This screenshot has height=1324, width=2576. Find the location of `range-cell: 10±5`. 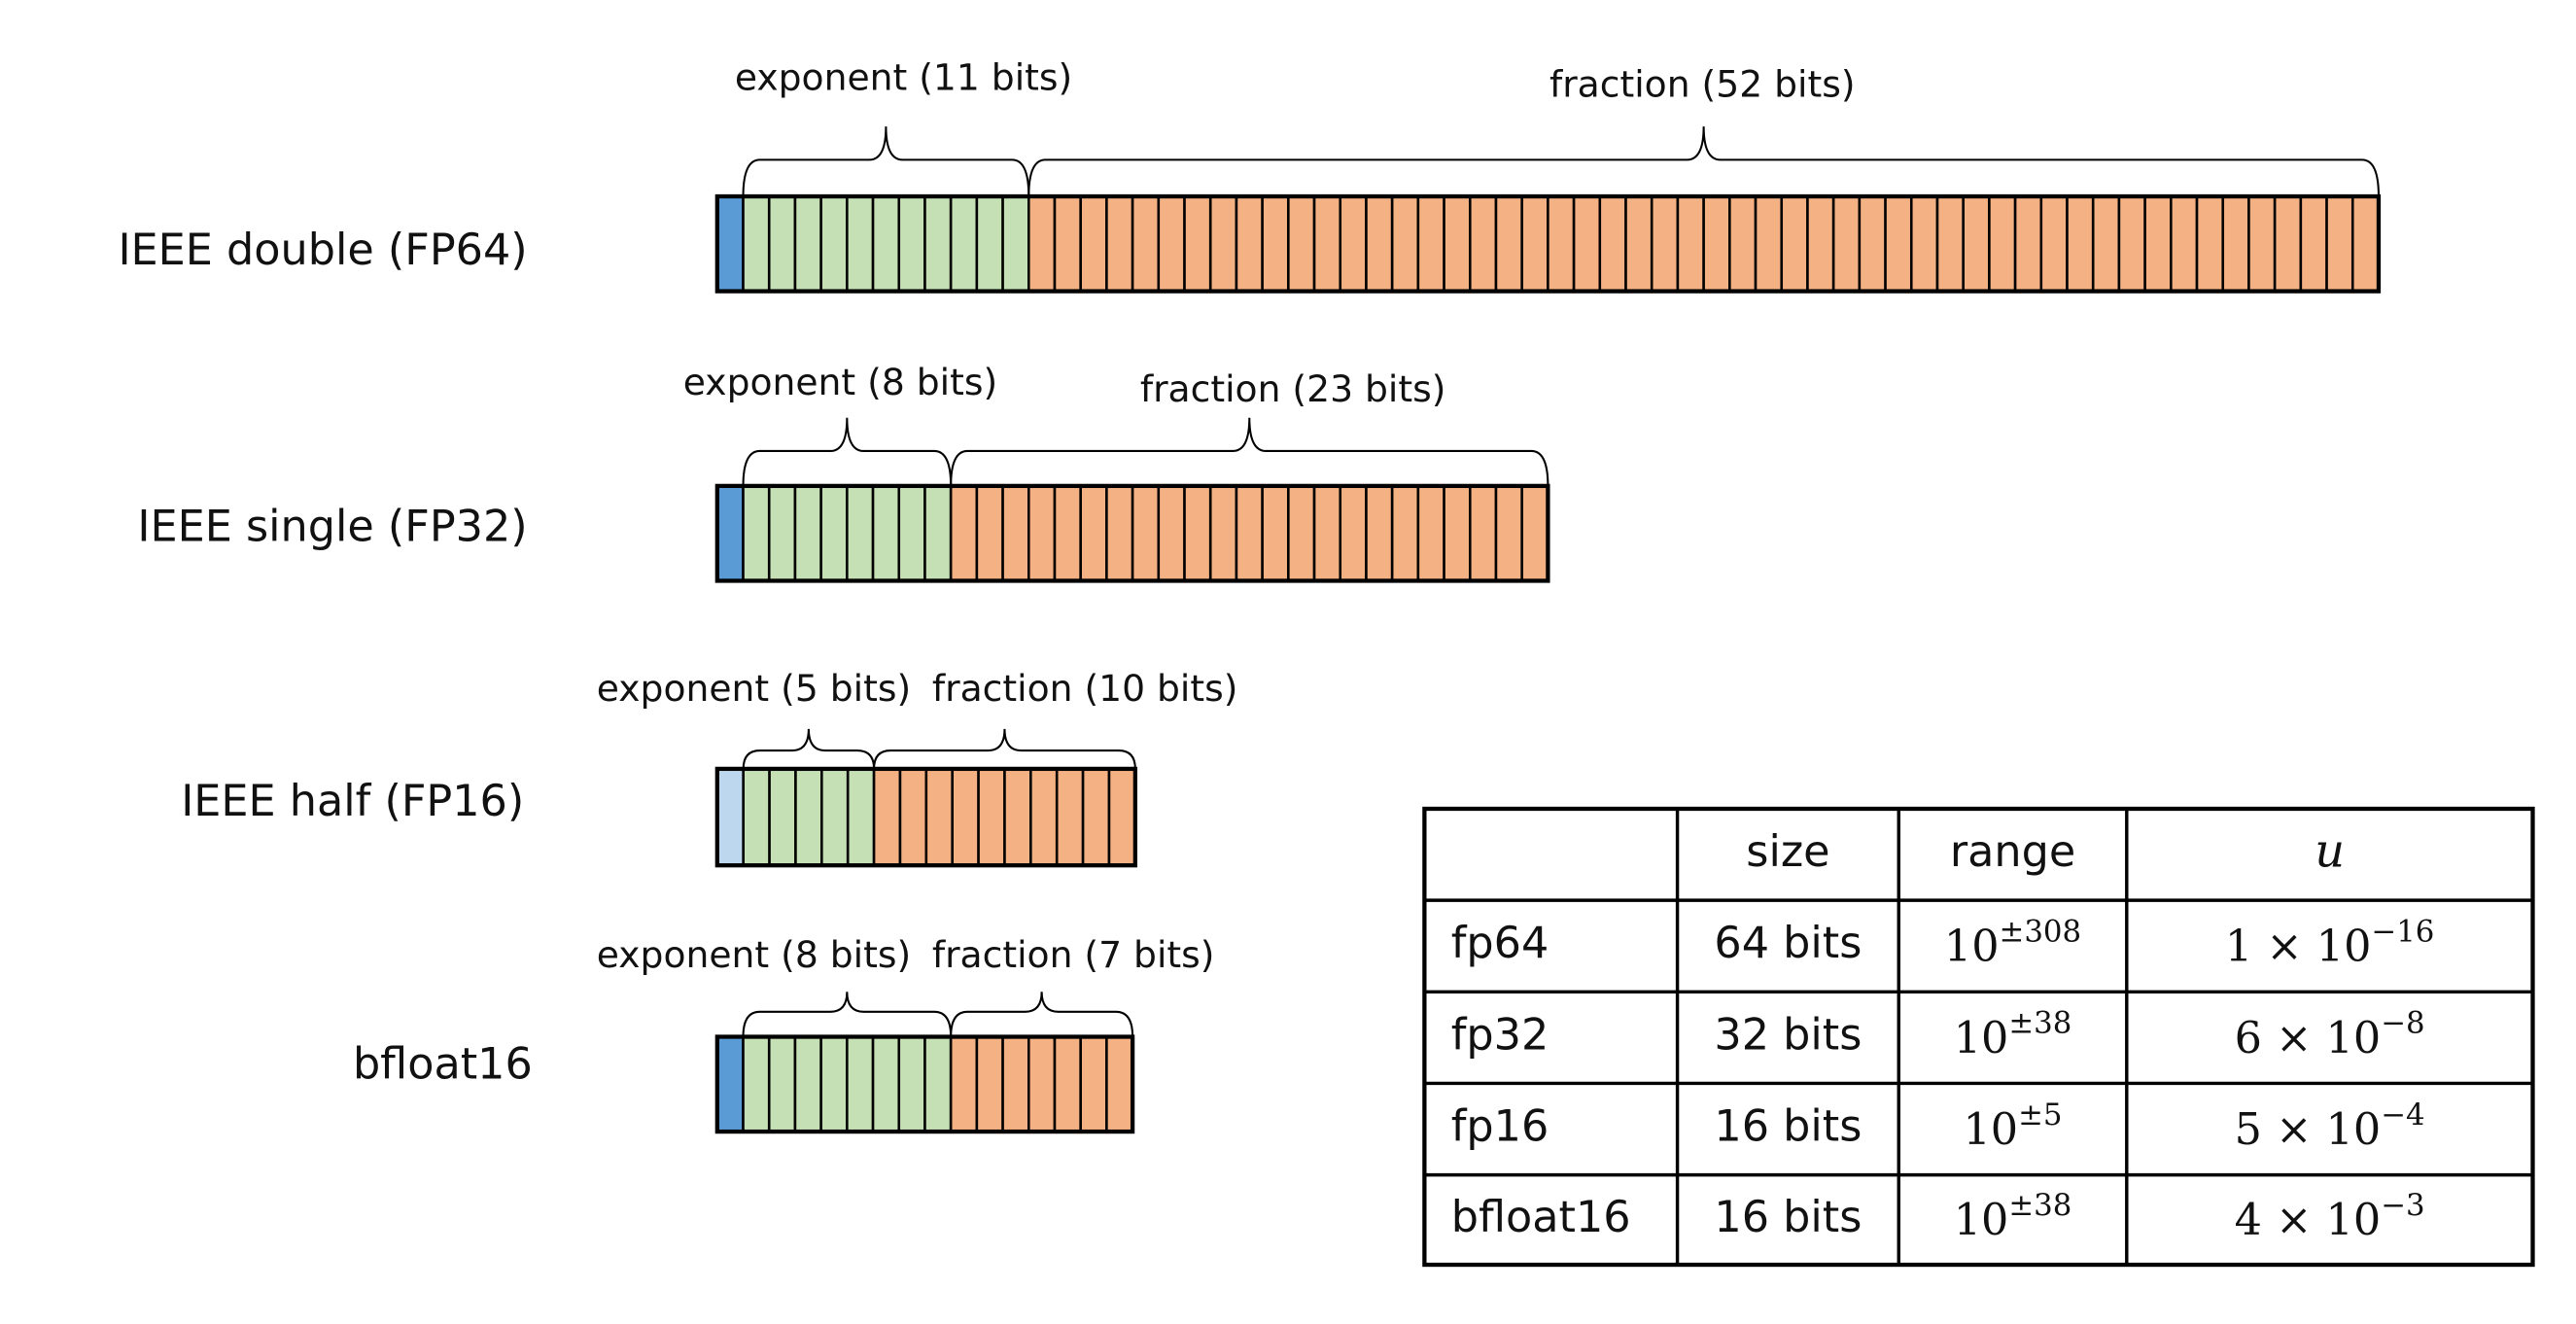

range-cell: 10±5 is located at coordinates (2013, 1125).